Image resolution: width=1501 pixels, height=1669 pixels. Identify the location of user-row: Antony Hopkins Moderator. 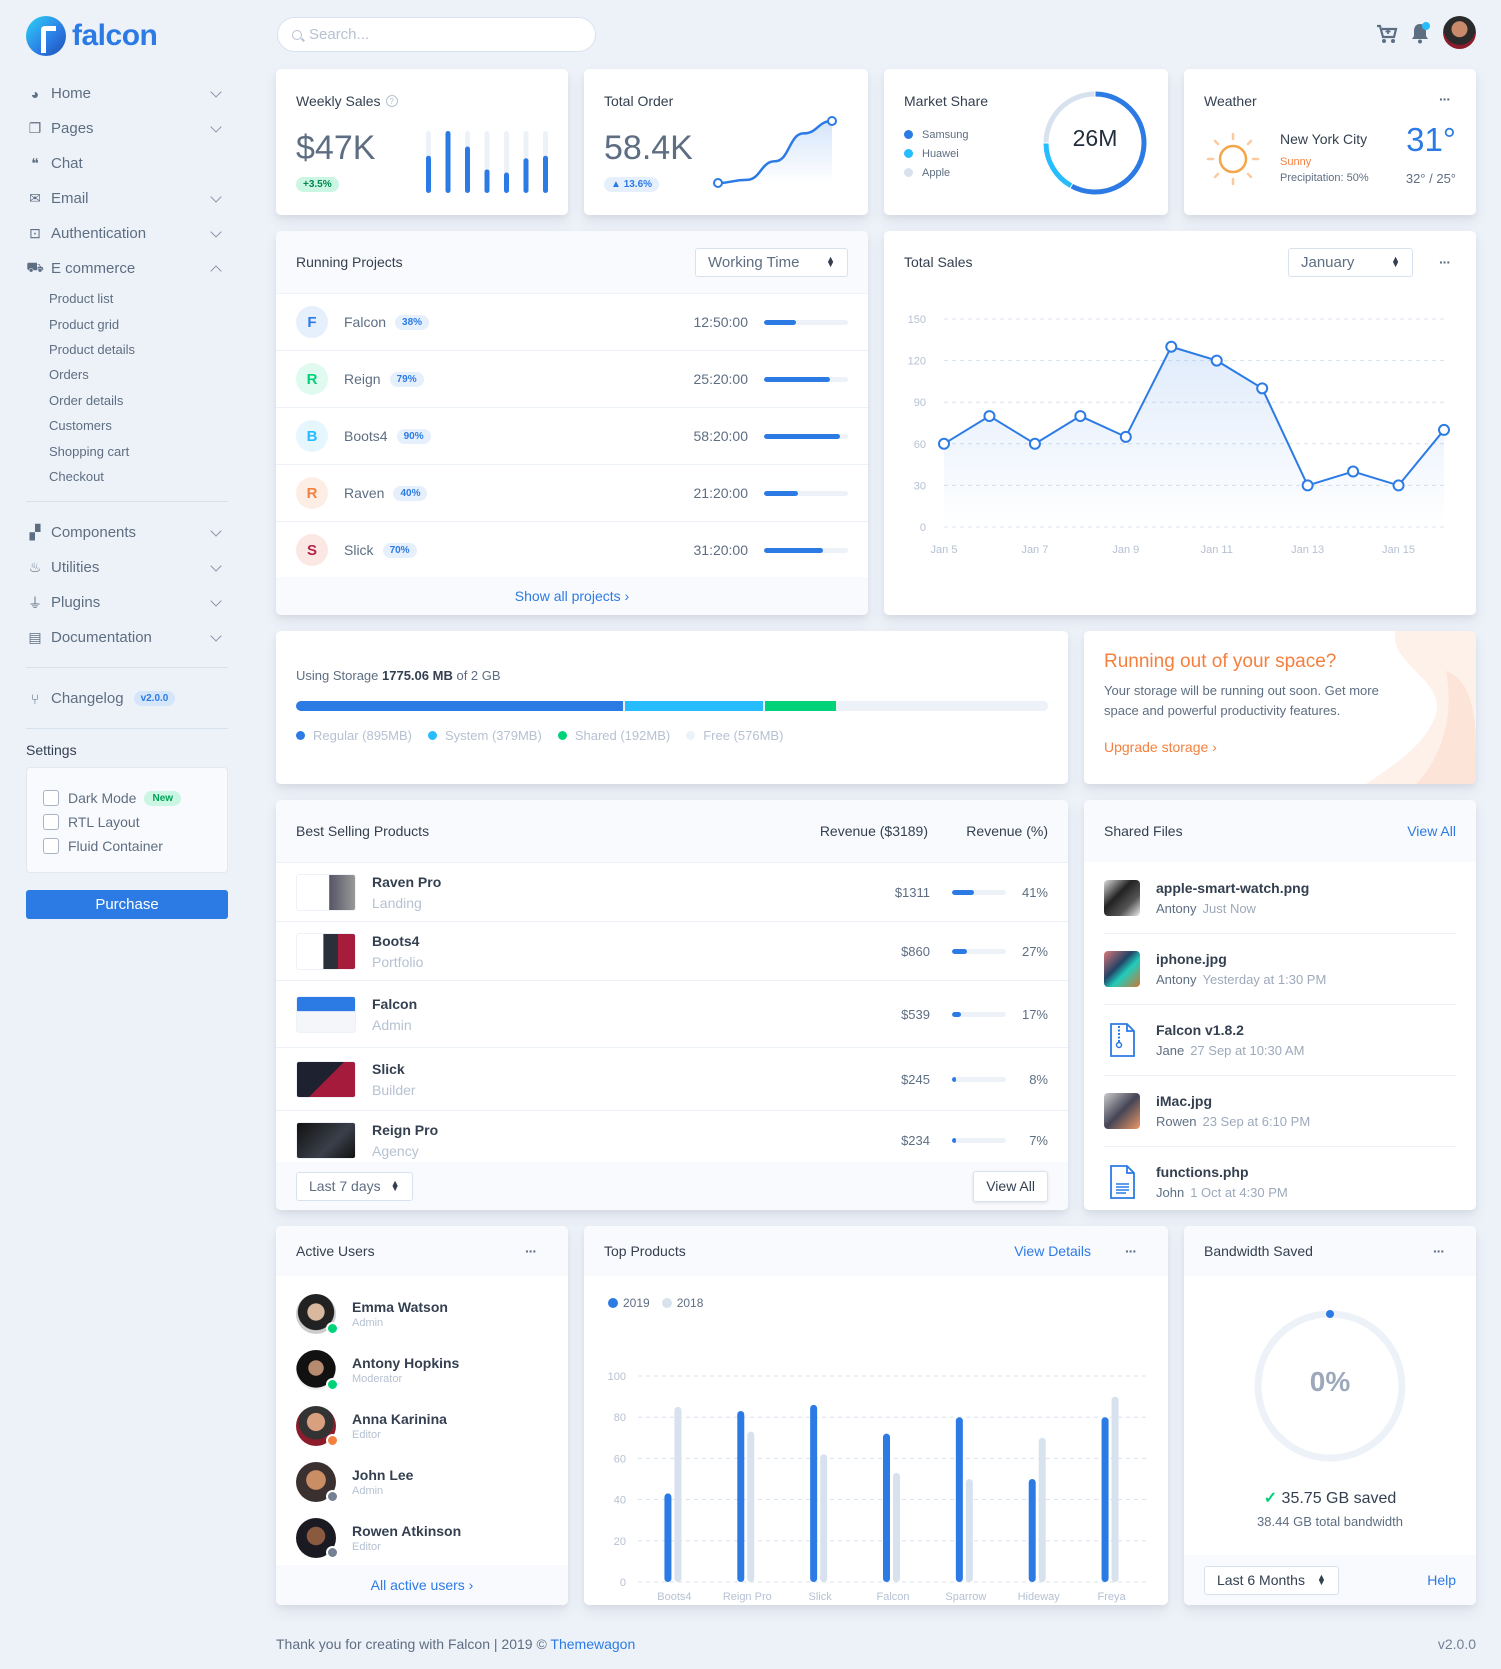
(422, 1370).